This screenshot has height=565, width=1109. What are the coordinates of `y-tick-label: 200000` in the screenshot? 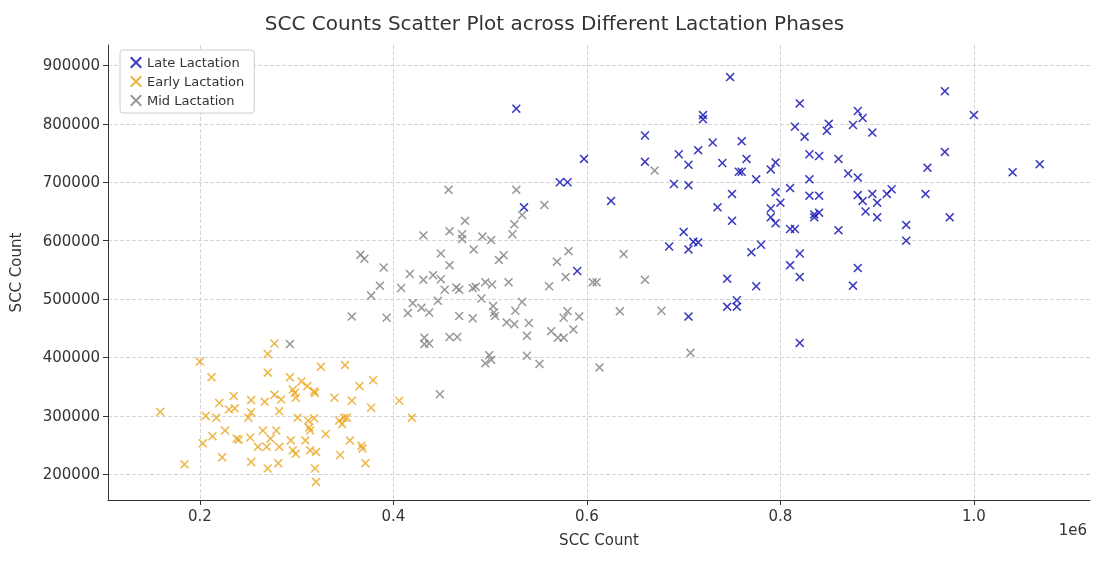 It's located at (71, 474).